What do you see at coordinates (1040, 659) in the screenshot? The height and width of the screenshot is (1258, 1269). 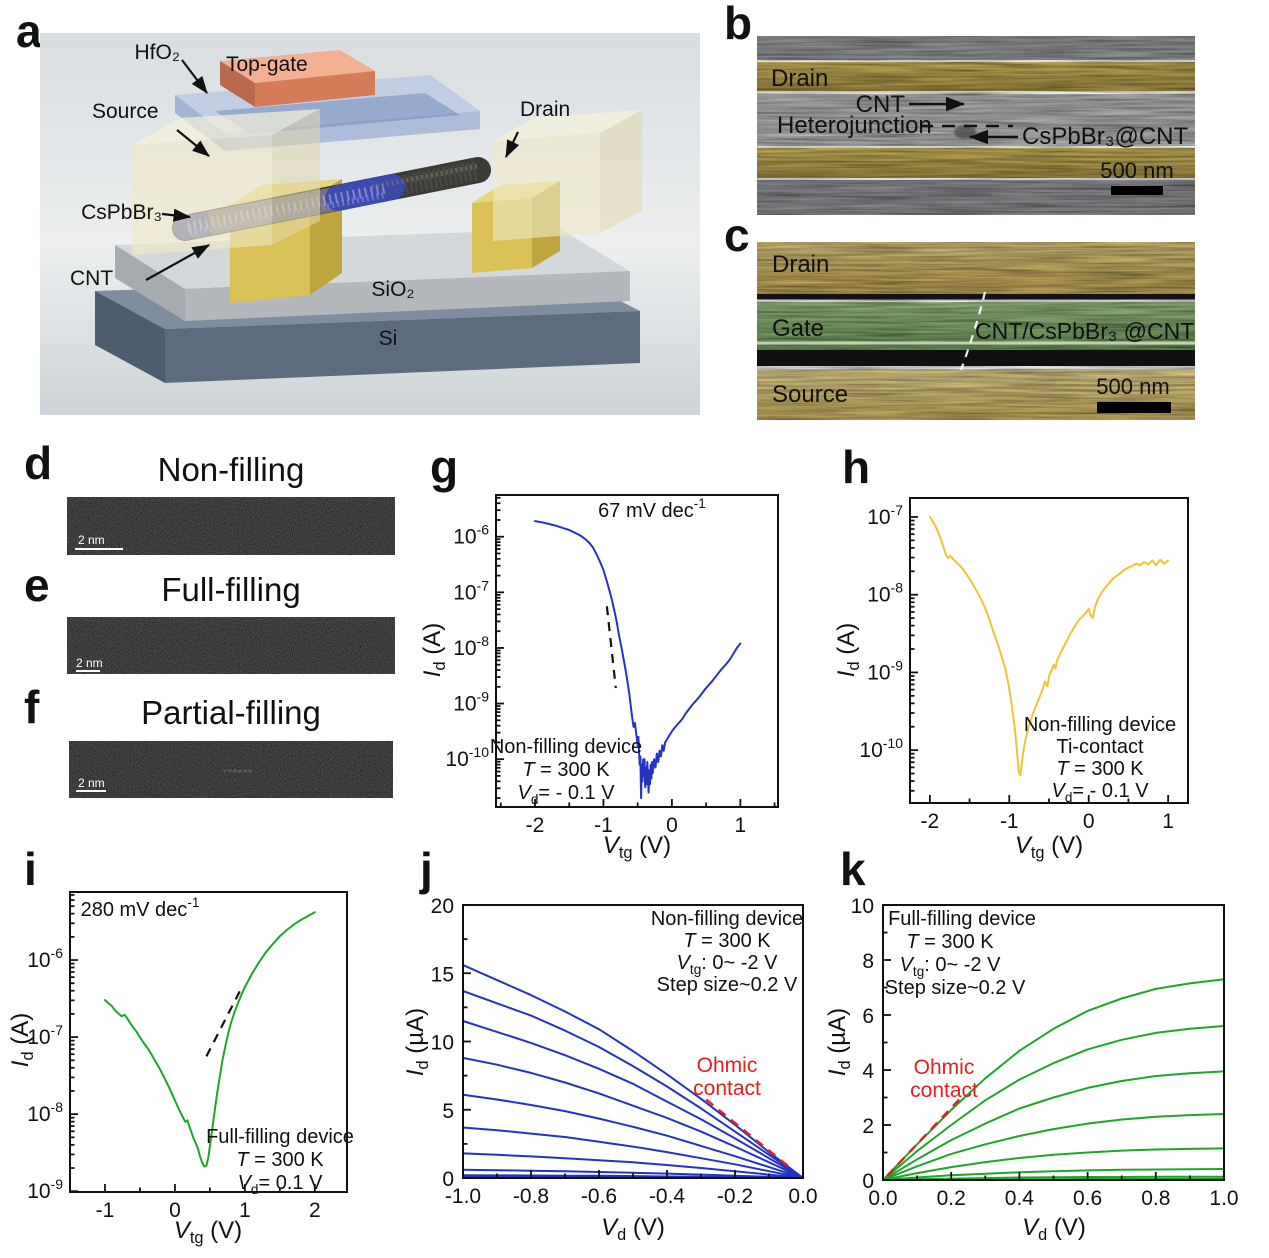 I see `axis-ticks-h` at bounding box center [1040, 659].